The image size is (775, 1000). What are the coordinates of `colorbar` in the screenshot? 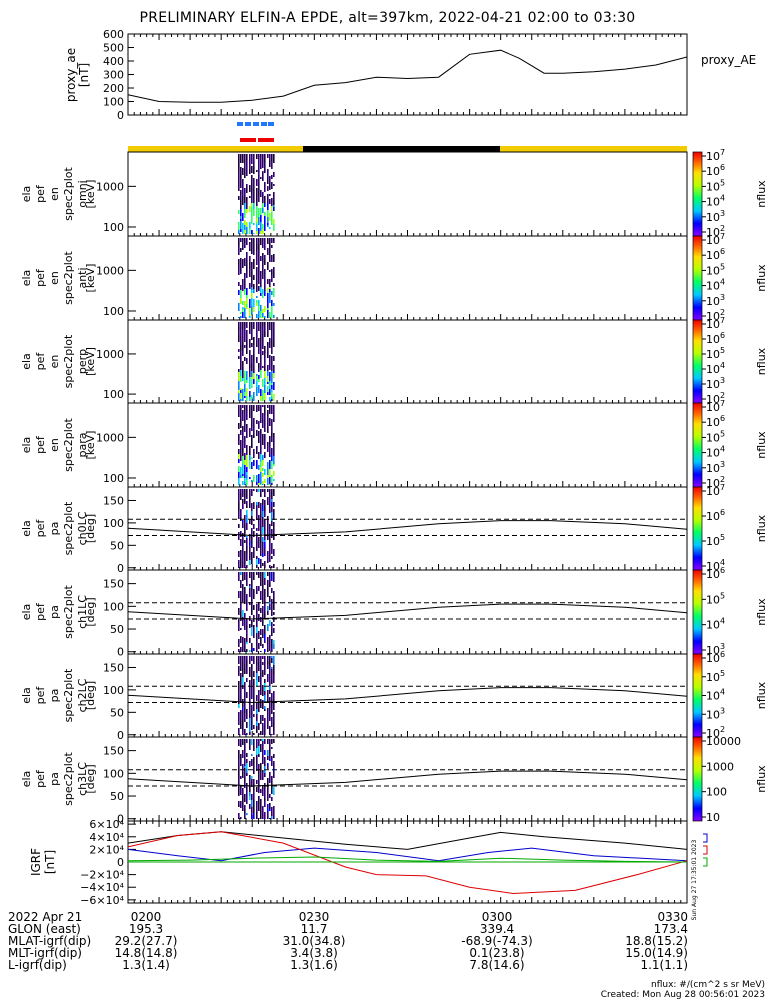 It's located at (697, 779).